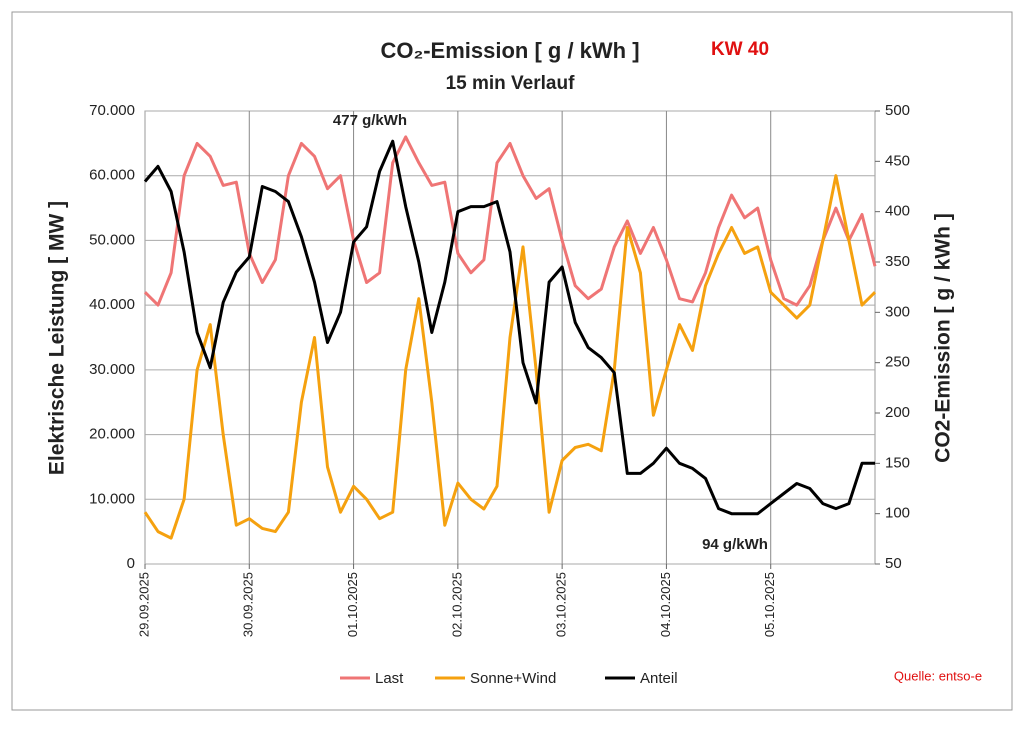  Describe the element at coordinates (769, 604) in the screenshot. I see `x-tick-label: 05.10.2025` at that location.